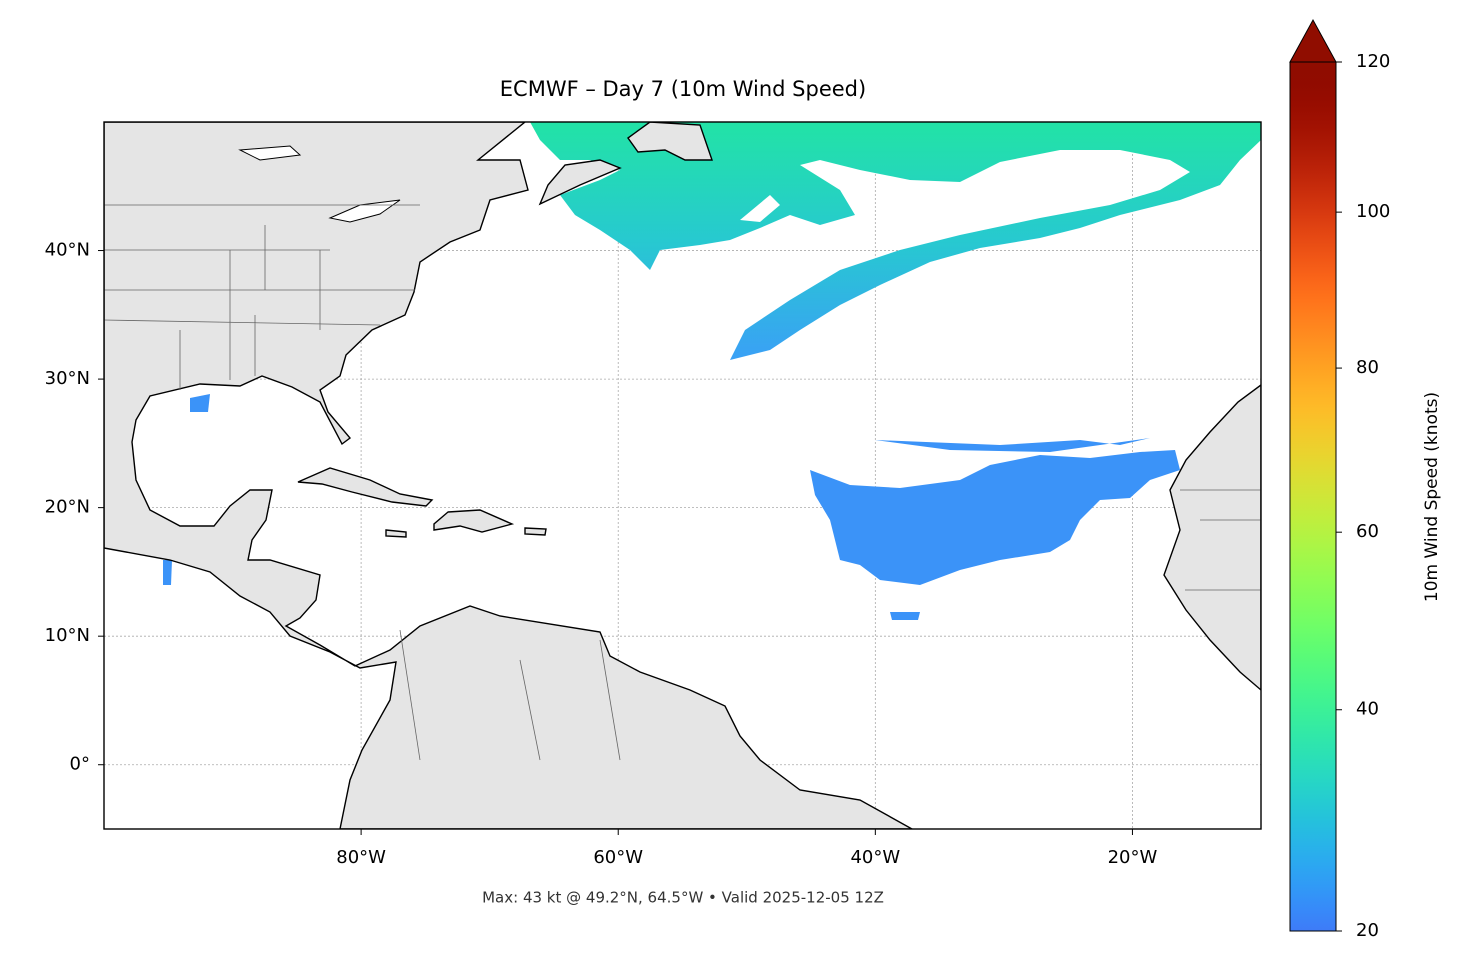  Describe the element at coordinates (875, 857) in the screenshot. I see `x-tick-label: 40°W` at that location.